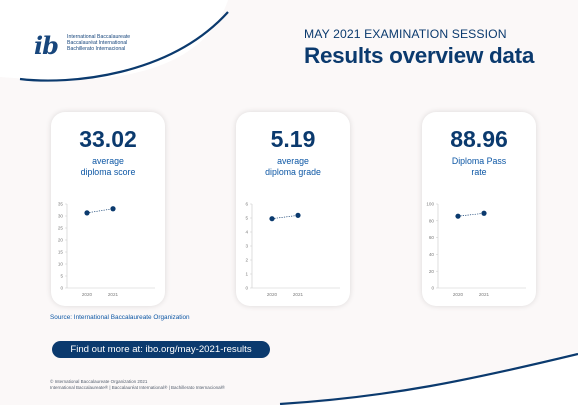  What do you see at coordinates (430, 204) in the screenshot?
I see `y-tick-label: 100` at bounding box center [430, 204].